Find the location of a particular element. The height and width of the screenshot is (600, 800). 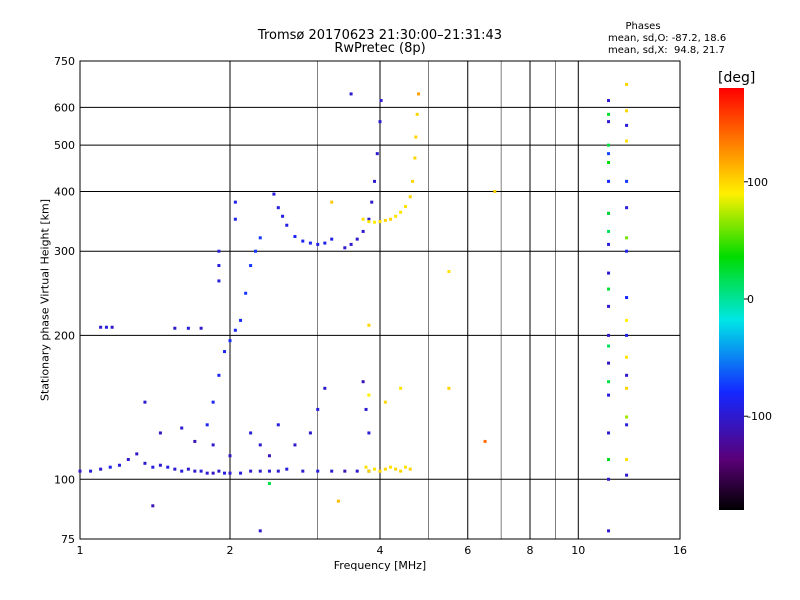

phase-stats-x-mode: mean, sd,X: 94.8, 21.7 is located at coordinates (666, 50).